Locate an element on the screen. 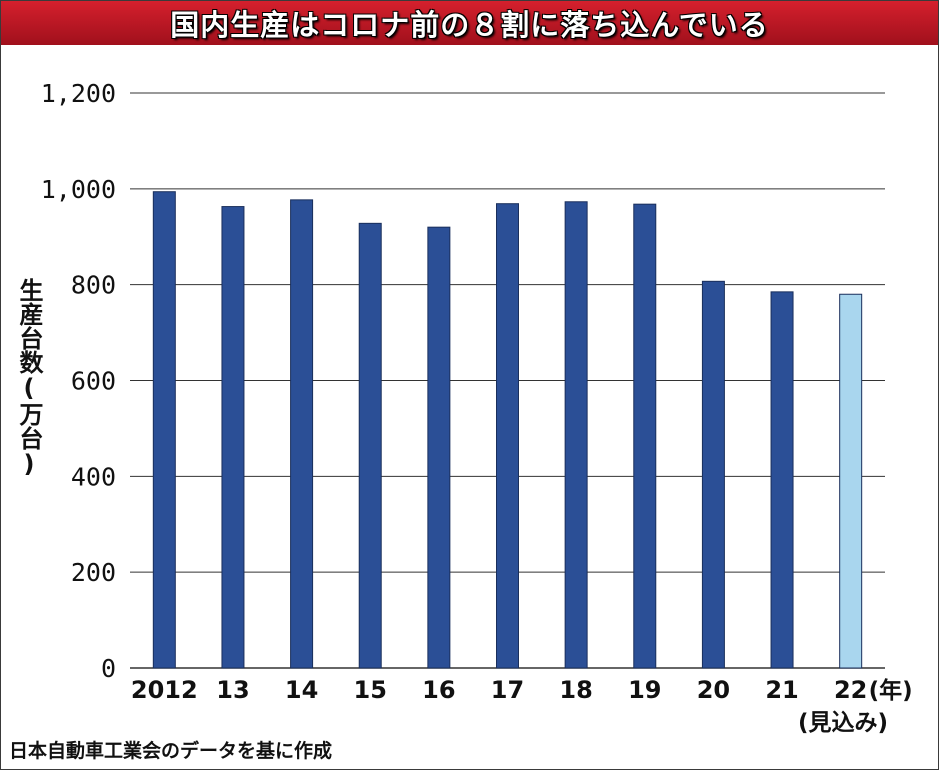  y-tick-label: 1,000 is located at coordinates (78, 189).